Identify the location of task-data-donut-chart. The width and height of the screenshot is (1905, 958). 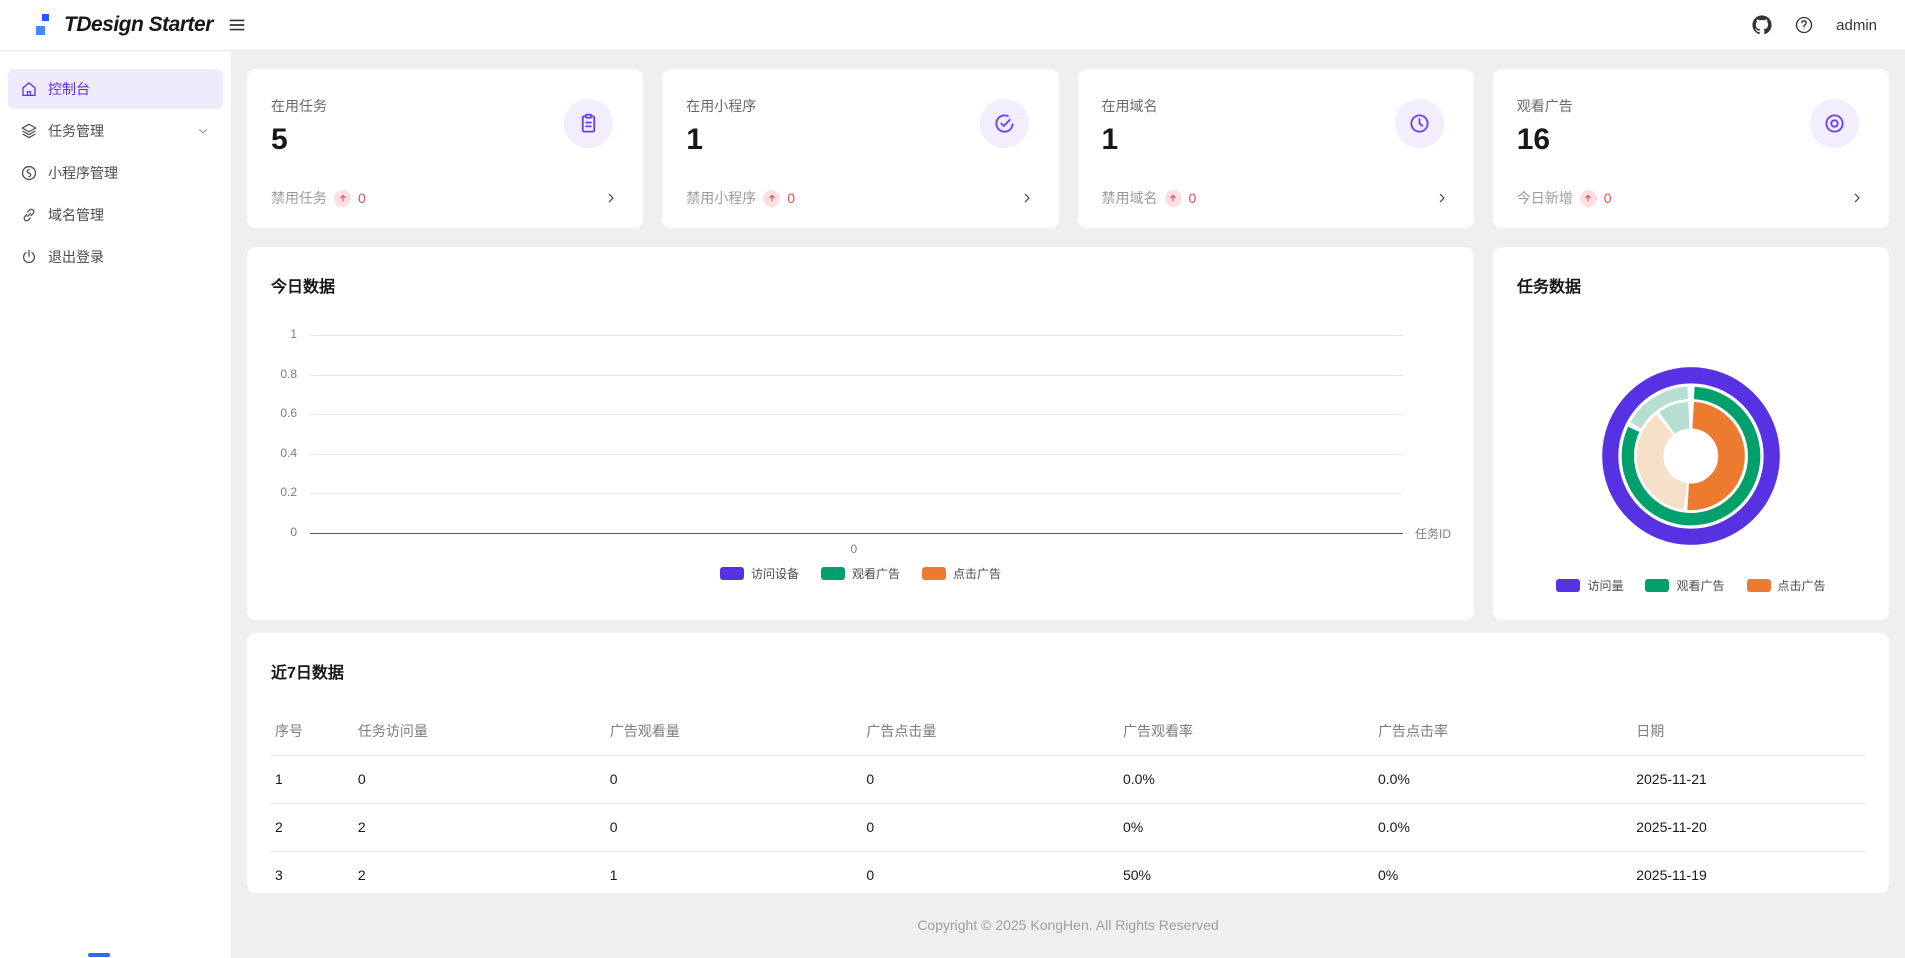
(1691, 456).